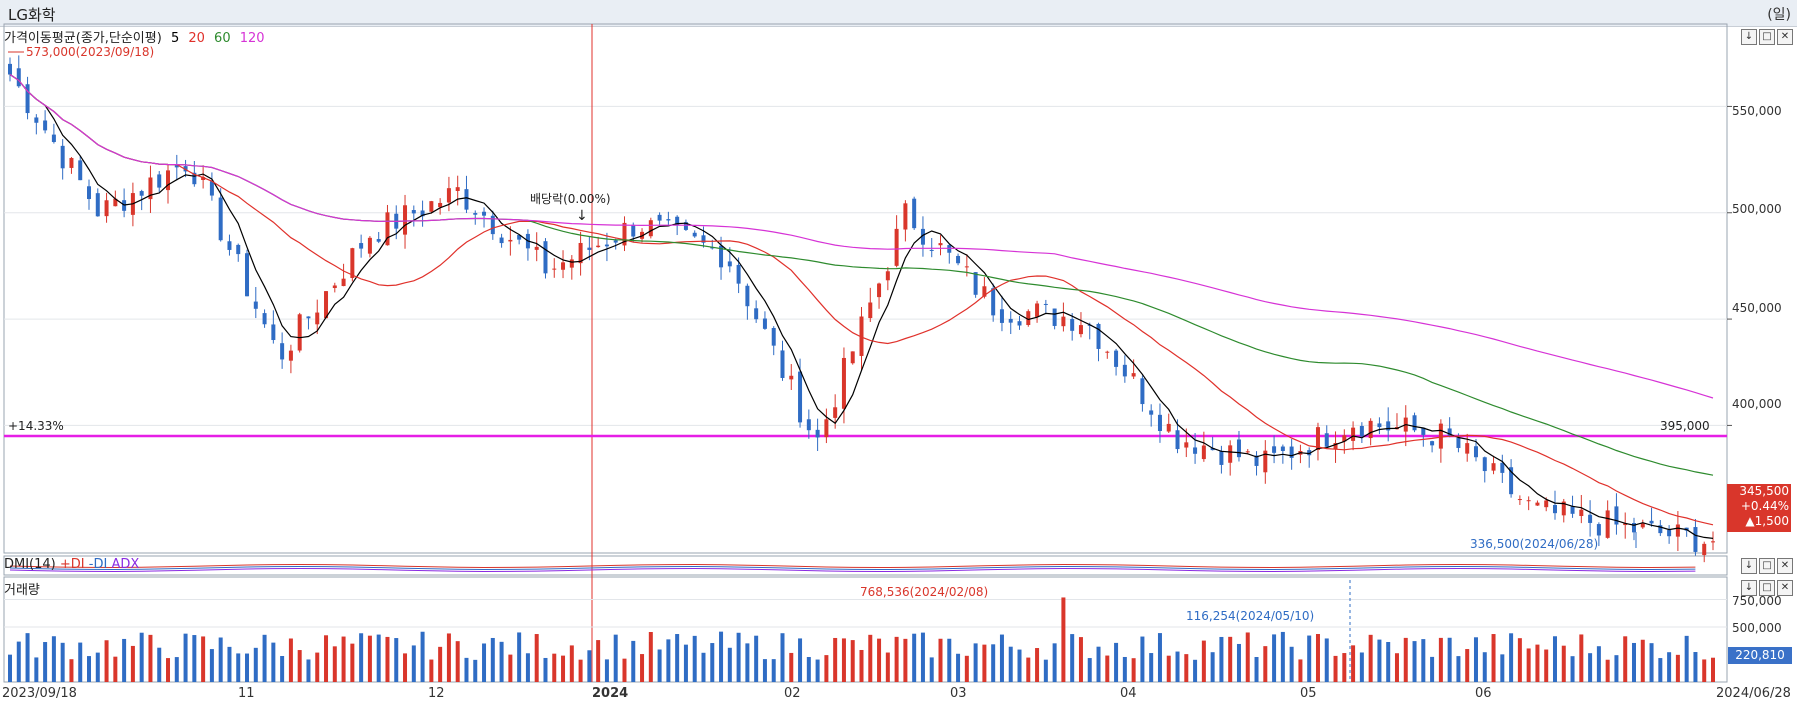  What do you see at coordinates (436, 693) in the screenshot?
I see `x-label-12: 12` at bounding box center [436, 693].